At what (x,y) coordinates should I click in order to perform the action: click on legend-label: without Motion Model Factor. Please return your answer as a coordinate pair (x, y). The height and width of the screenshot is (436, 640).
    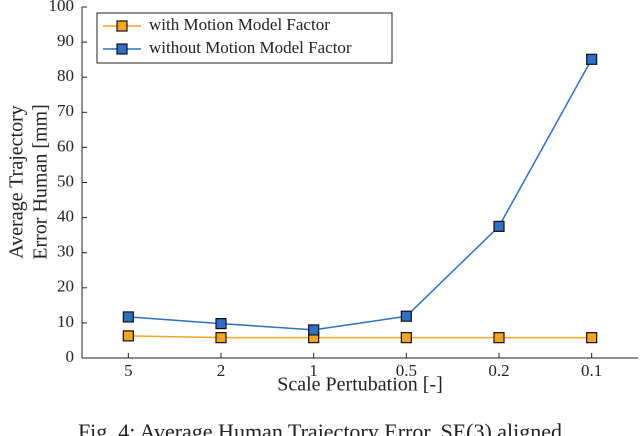
    Looking at the image, I should click on (250, 47).